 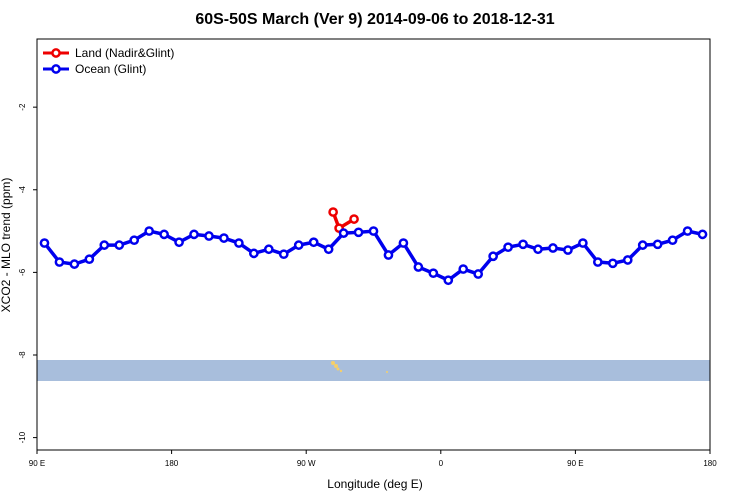 I want to click on legend-label: Land (Nadir&Glint), so click(x=124, y=53).